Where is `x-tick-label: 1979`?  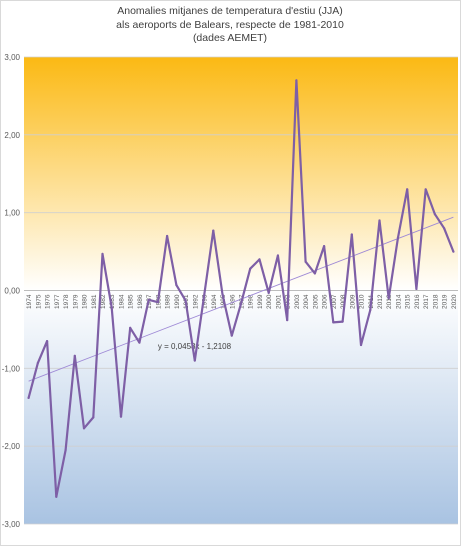 x-tick-label: 1979 is located at coordinates (75, 301).